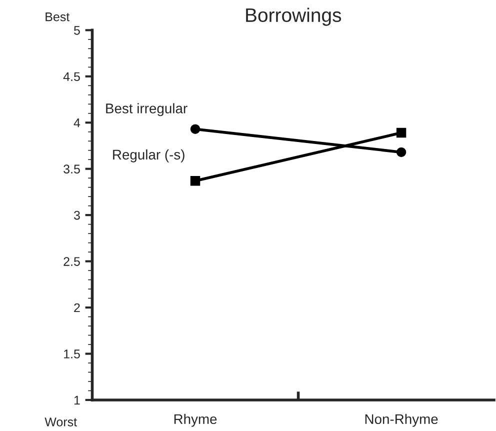 This screenshot has height=431, width=496. Describe the element at coordinates (58, 17) in the screenshot. I see `text: Best` at that location.